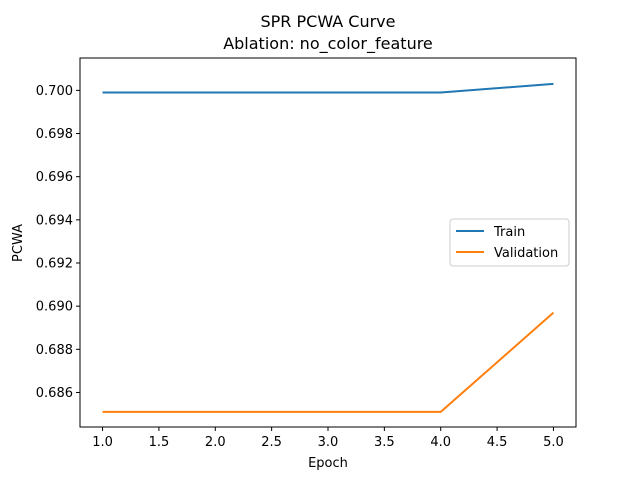 The width and height of the screenshot is (640, 480). Describe the element at coordinates (328, 88) in the screenshot. I see `series-line-train` at that location.